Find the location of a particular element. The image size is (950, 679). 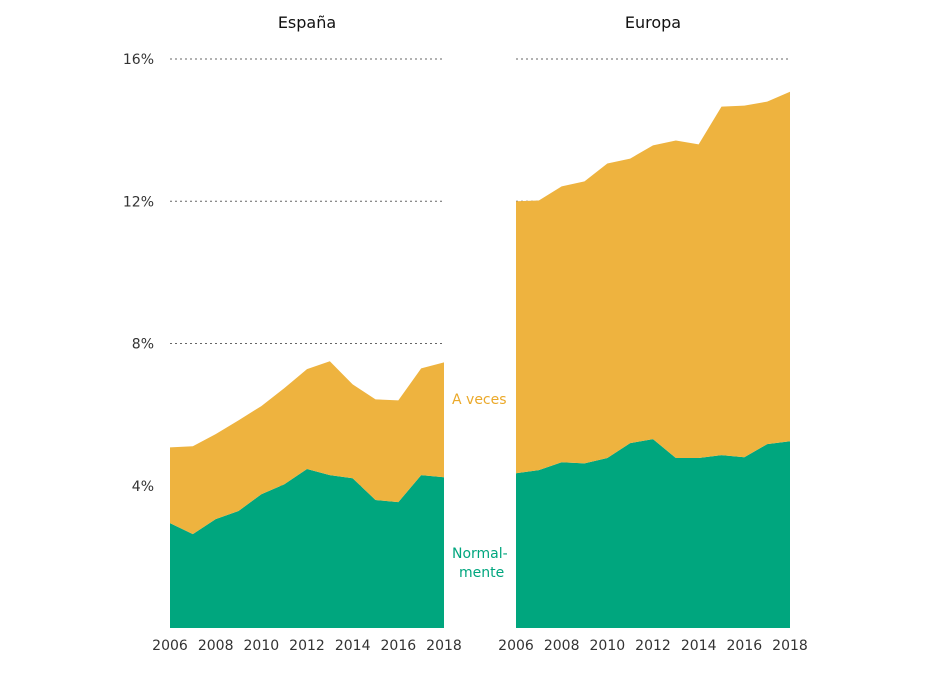

y-tick-label: 8% is located at coordinates (143, 345).